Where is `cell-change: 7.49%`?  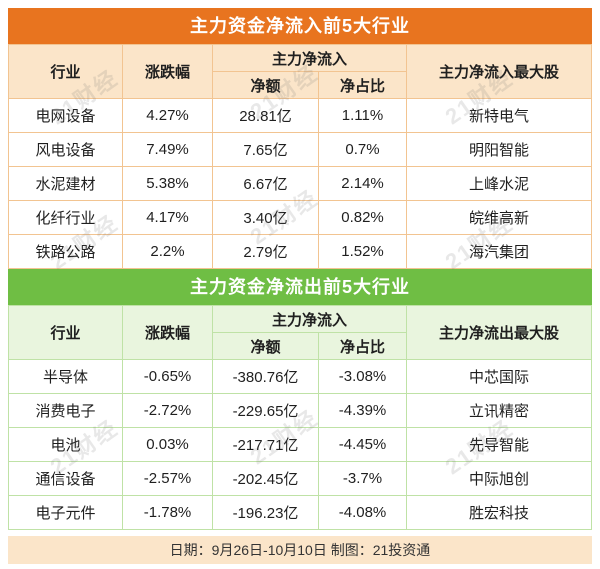
cell-change: 7.49% is located at coordinates (167, 149).